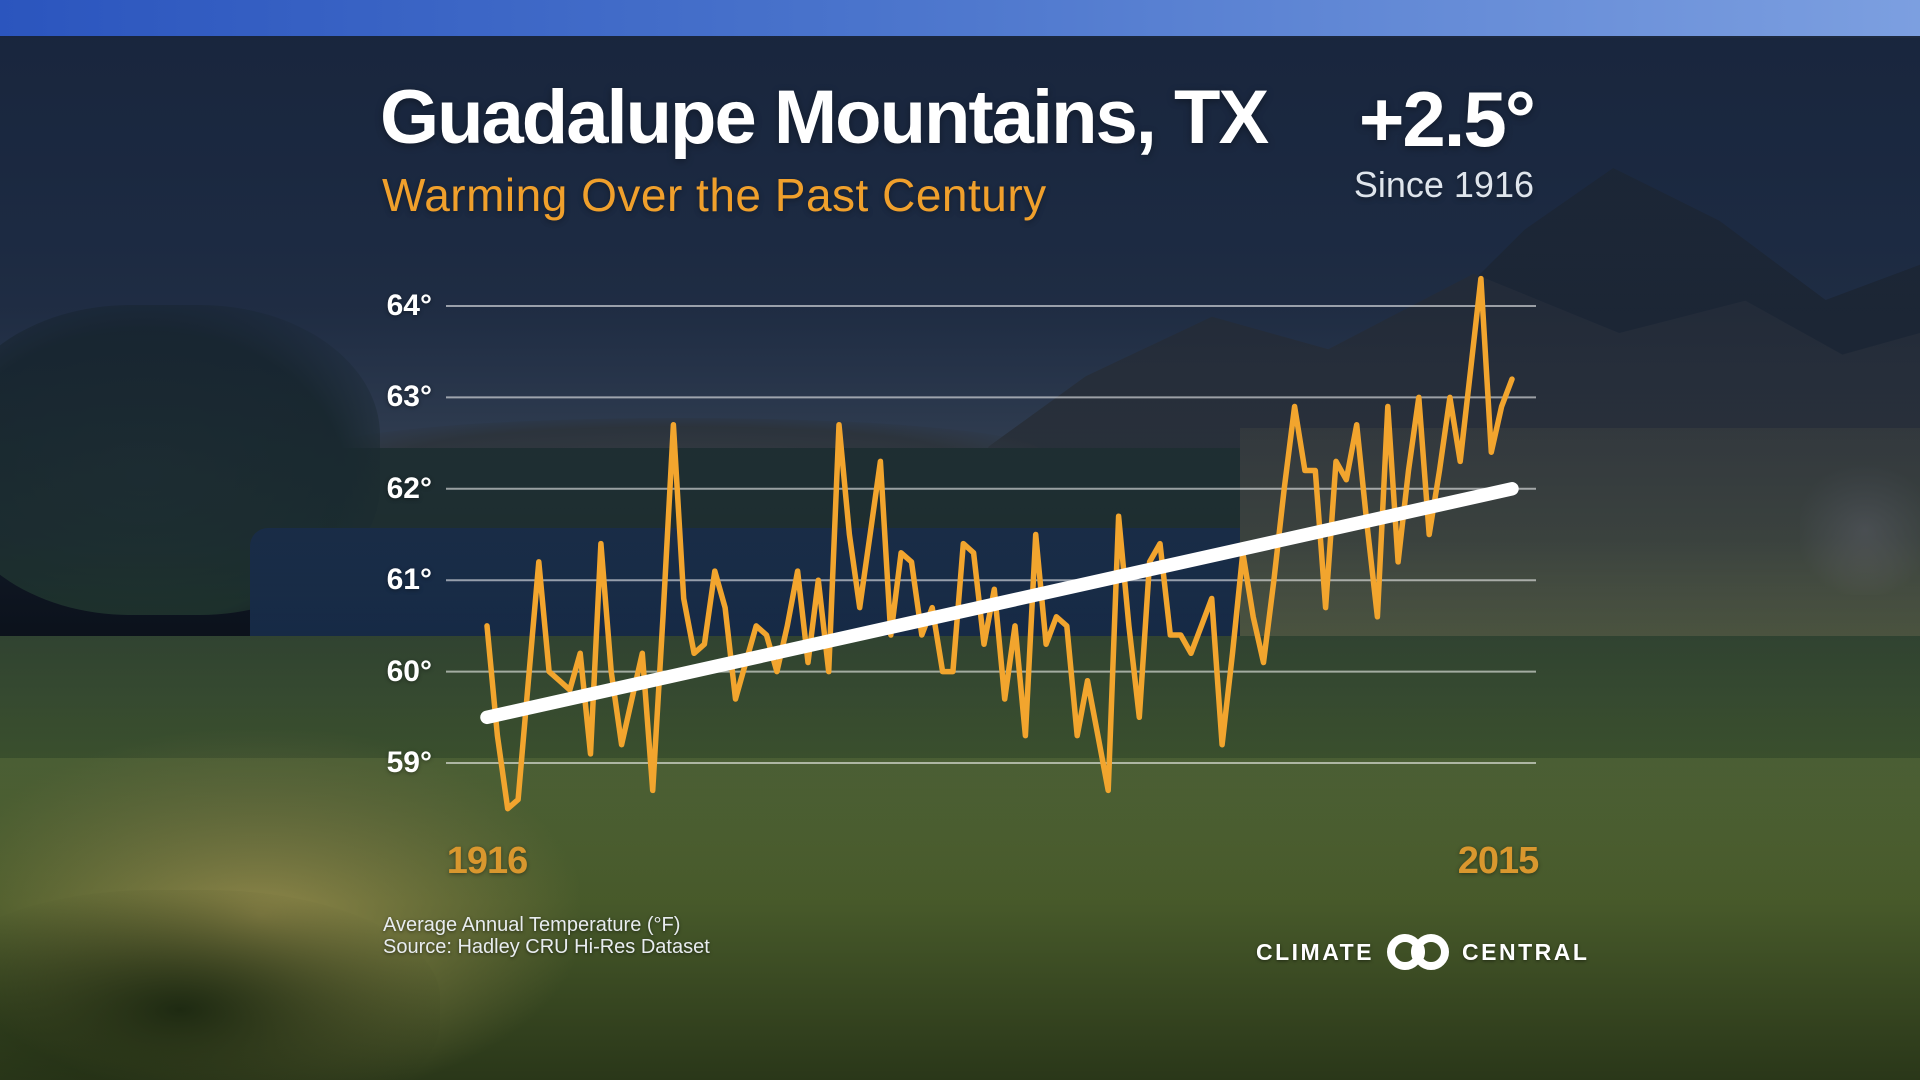 This screenshot has height=1080, width=1920. I want to click on logo-word-central: CENTRAL, so click(1526, 951).